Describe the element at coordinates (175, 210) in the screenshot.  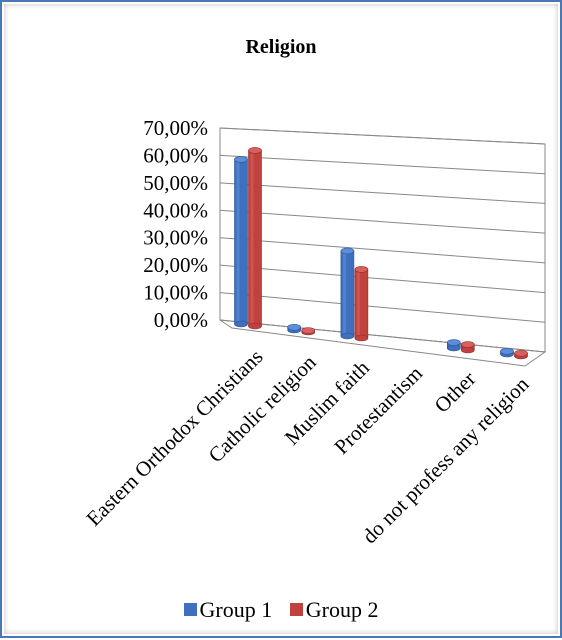
I see `y-tick-label: 40,00%` at that location.